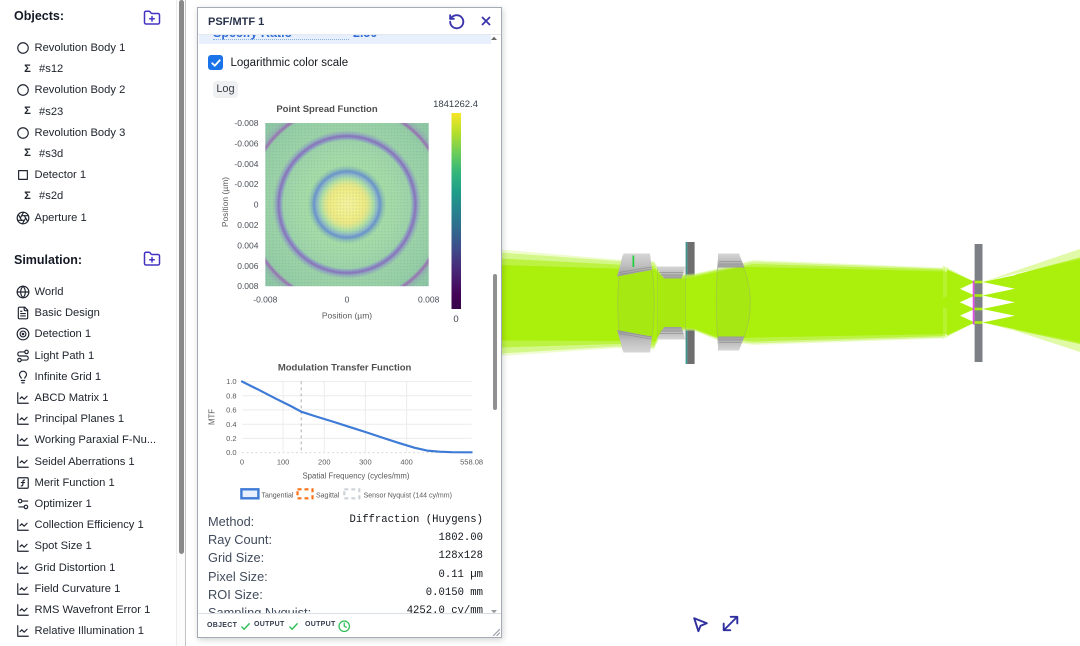 This screenshot has width=1080, height=646. What do you see at coordinates (283, 462) in the screenshot?
I see `svg-text: 100` at bounding box center [283, 462].